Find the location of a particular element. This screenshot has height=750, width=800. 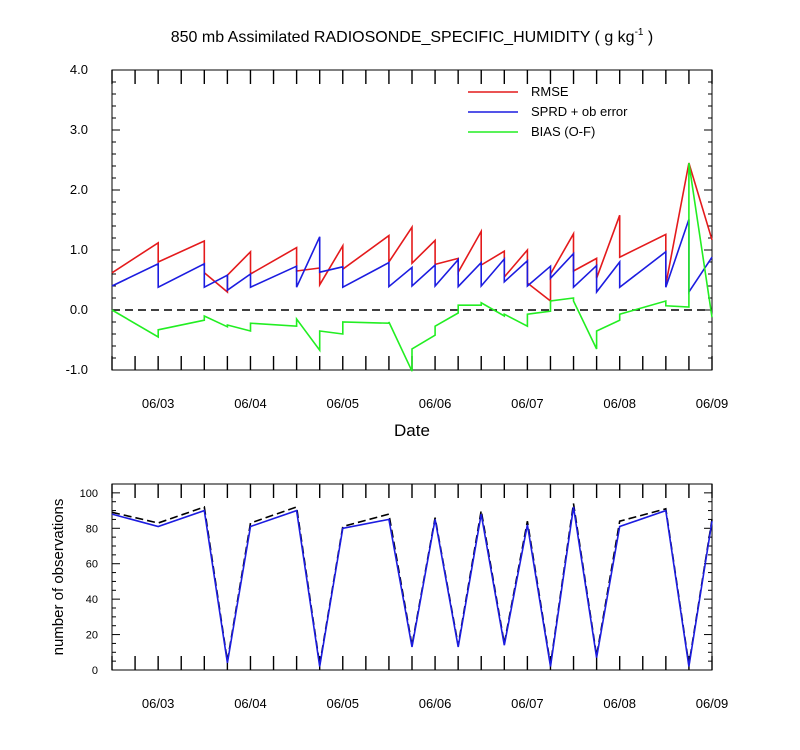

top-y-tick-labels: 4.0 3.0 2.0 1.0 0.0 -1.0 is located at coordinates (77, 219).